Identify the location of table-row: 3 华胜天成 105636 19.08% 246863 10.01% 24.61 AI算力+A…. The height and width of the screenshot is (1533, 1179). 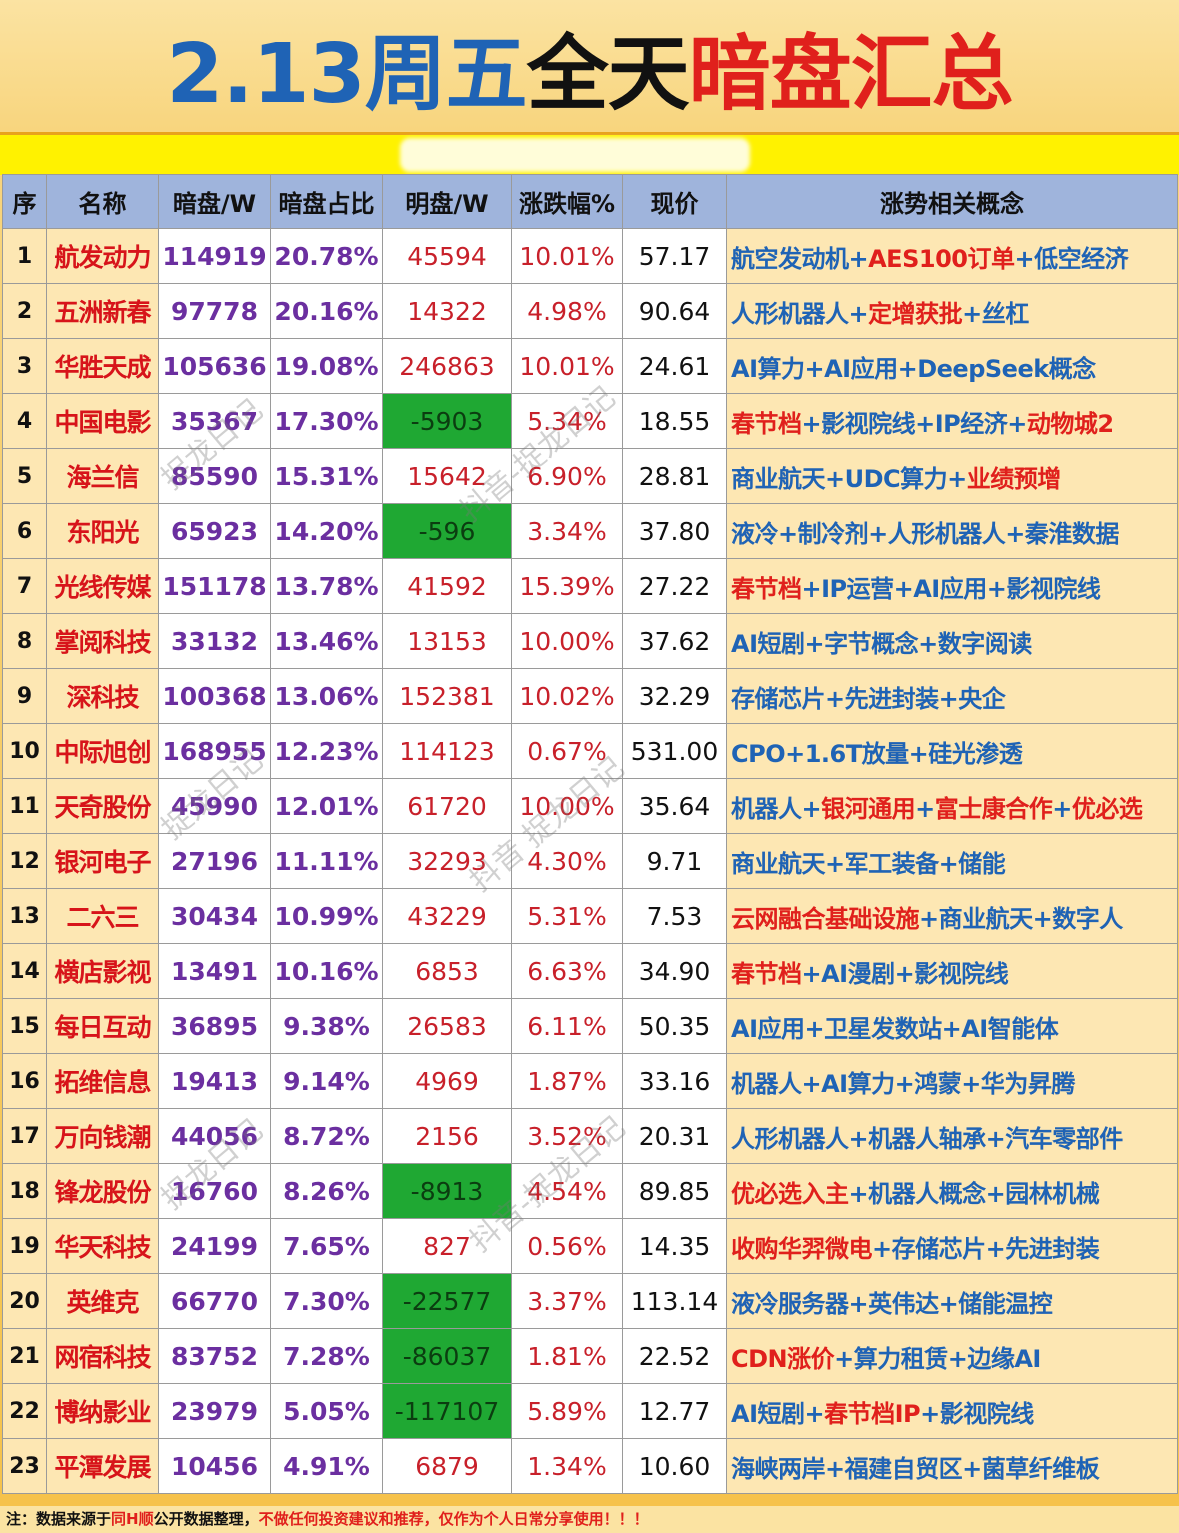
(590, 366).